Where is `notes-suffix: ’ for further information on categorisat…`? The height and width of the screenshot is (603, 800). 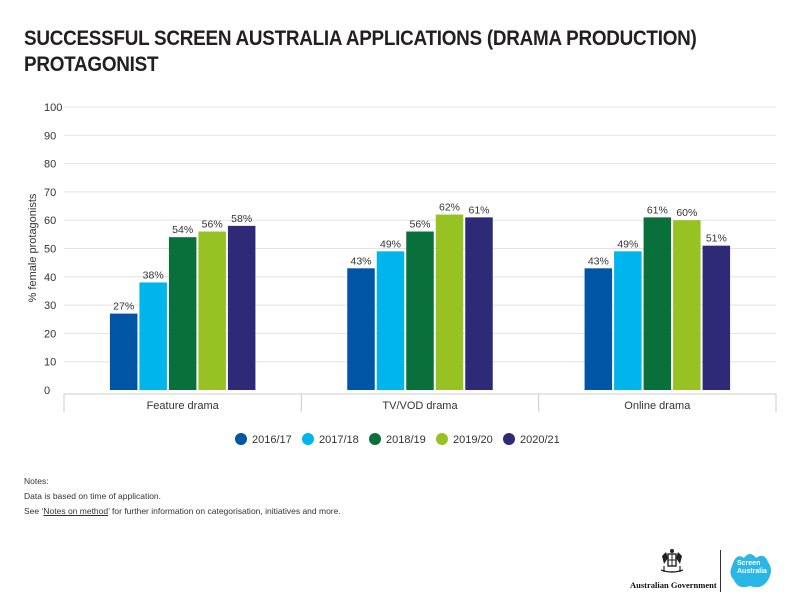
notes-suffix: ’ for further information on categorisat… is located at coordinates (224, 511).